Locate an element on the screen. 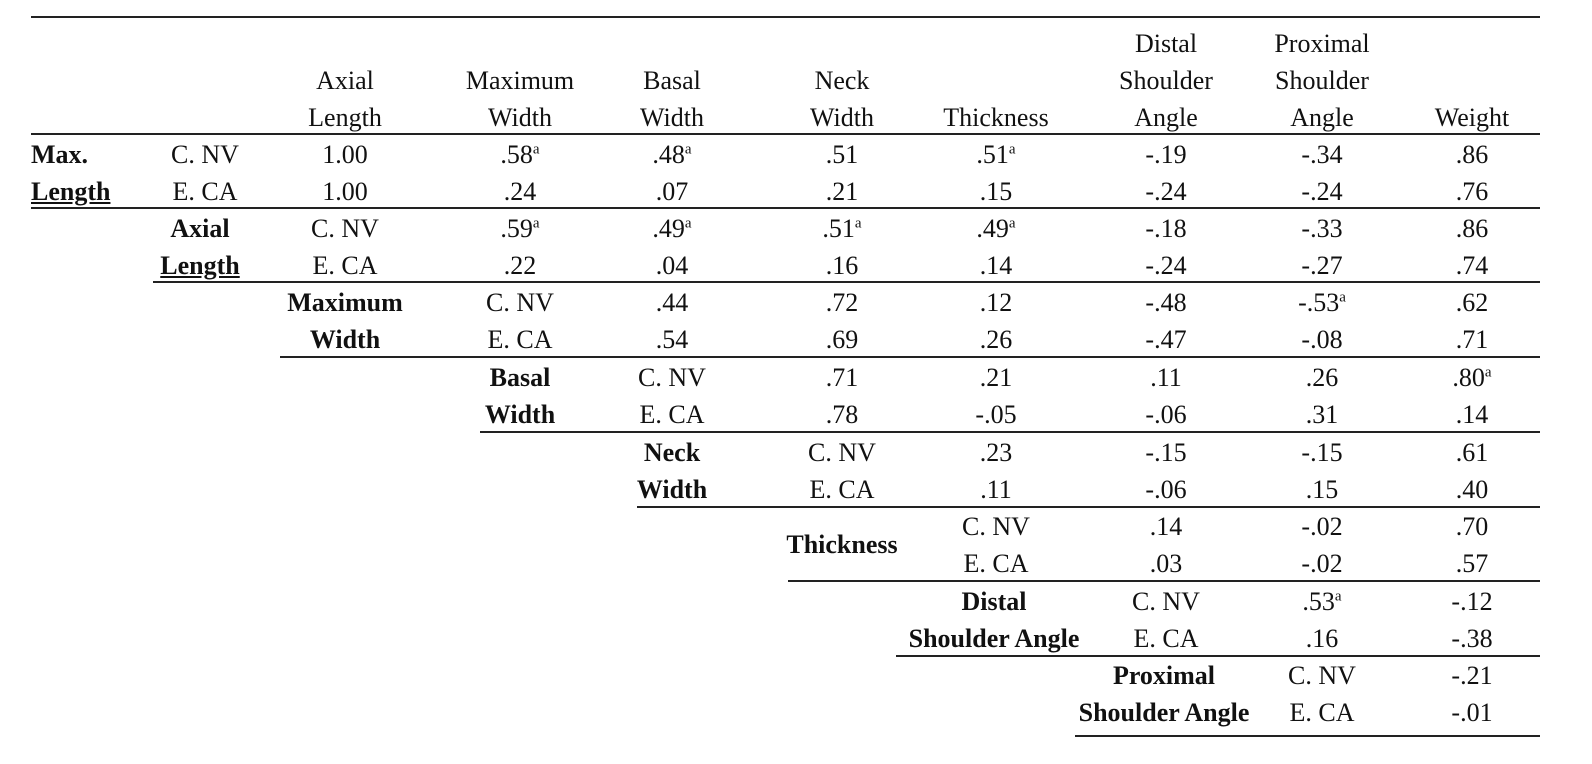  top-rule is located at coordinates (785, 17).